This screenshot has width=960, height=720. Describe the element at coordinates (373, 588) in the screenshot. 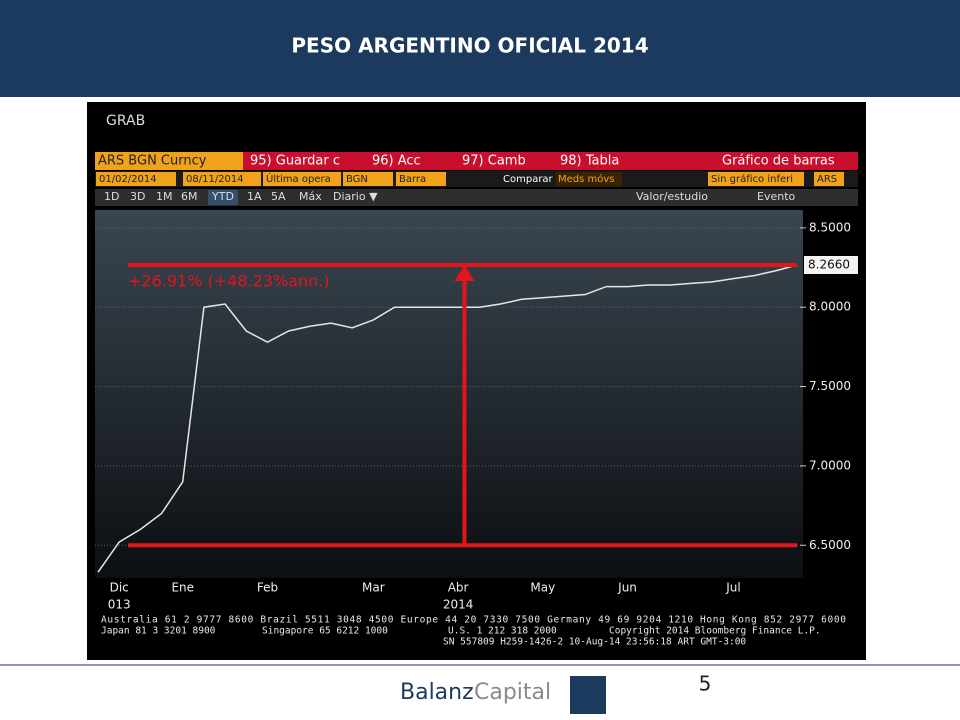

I see `x-tick-label: Mar` at that location.